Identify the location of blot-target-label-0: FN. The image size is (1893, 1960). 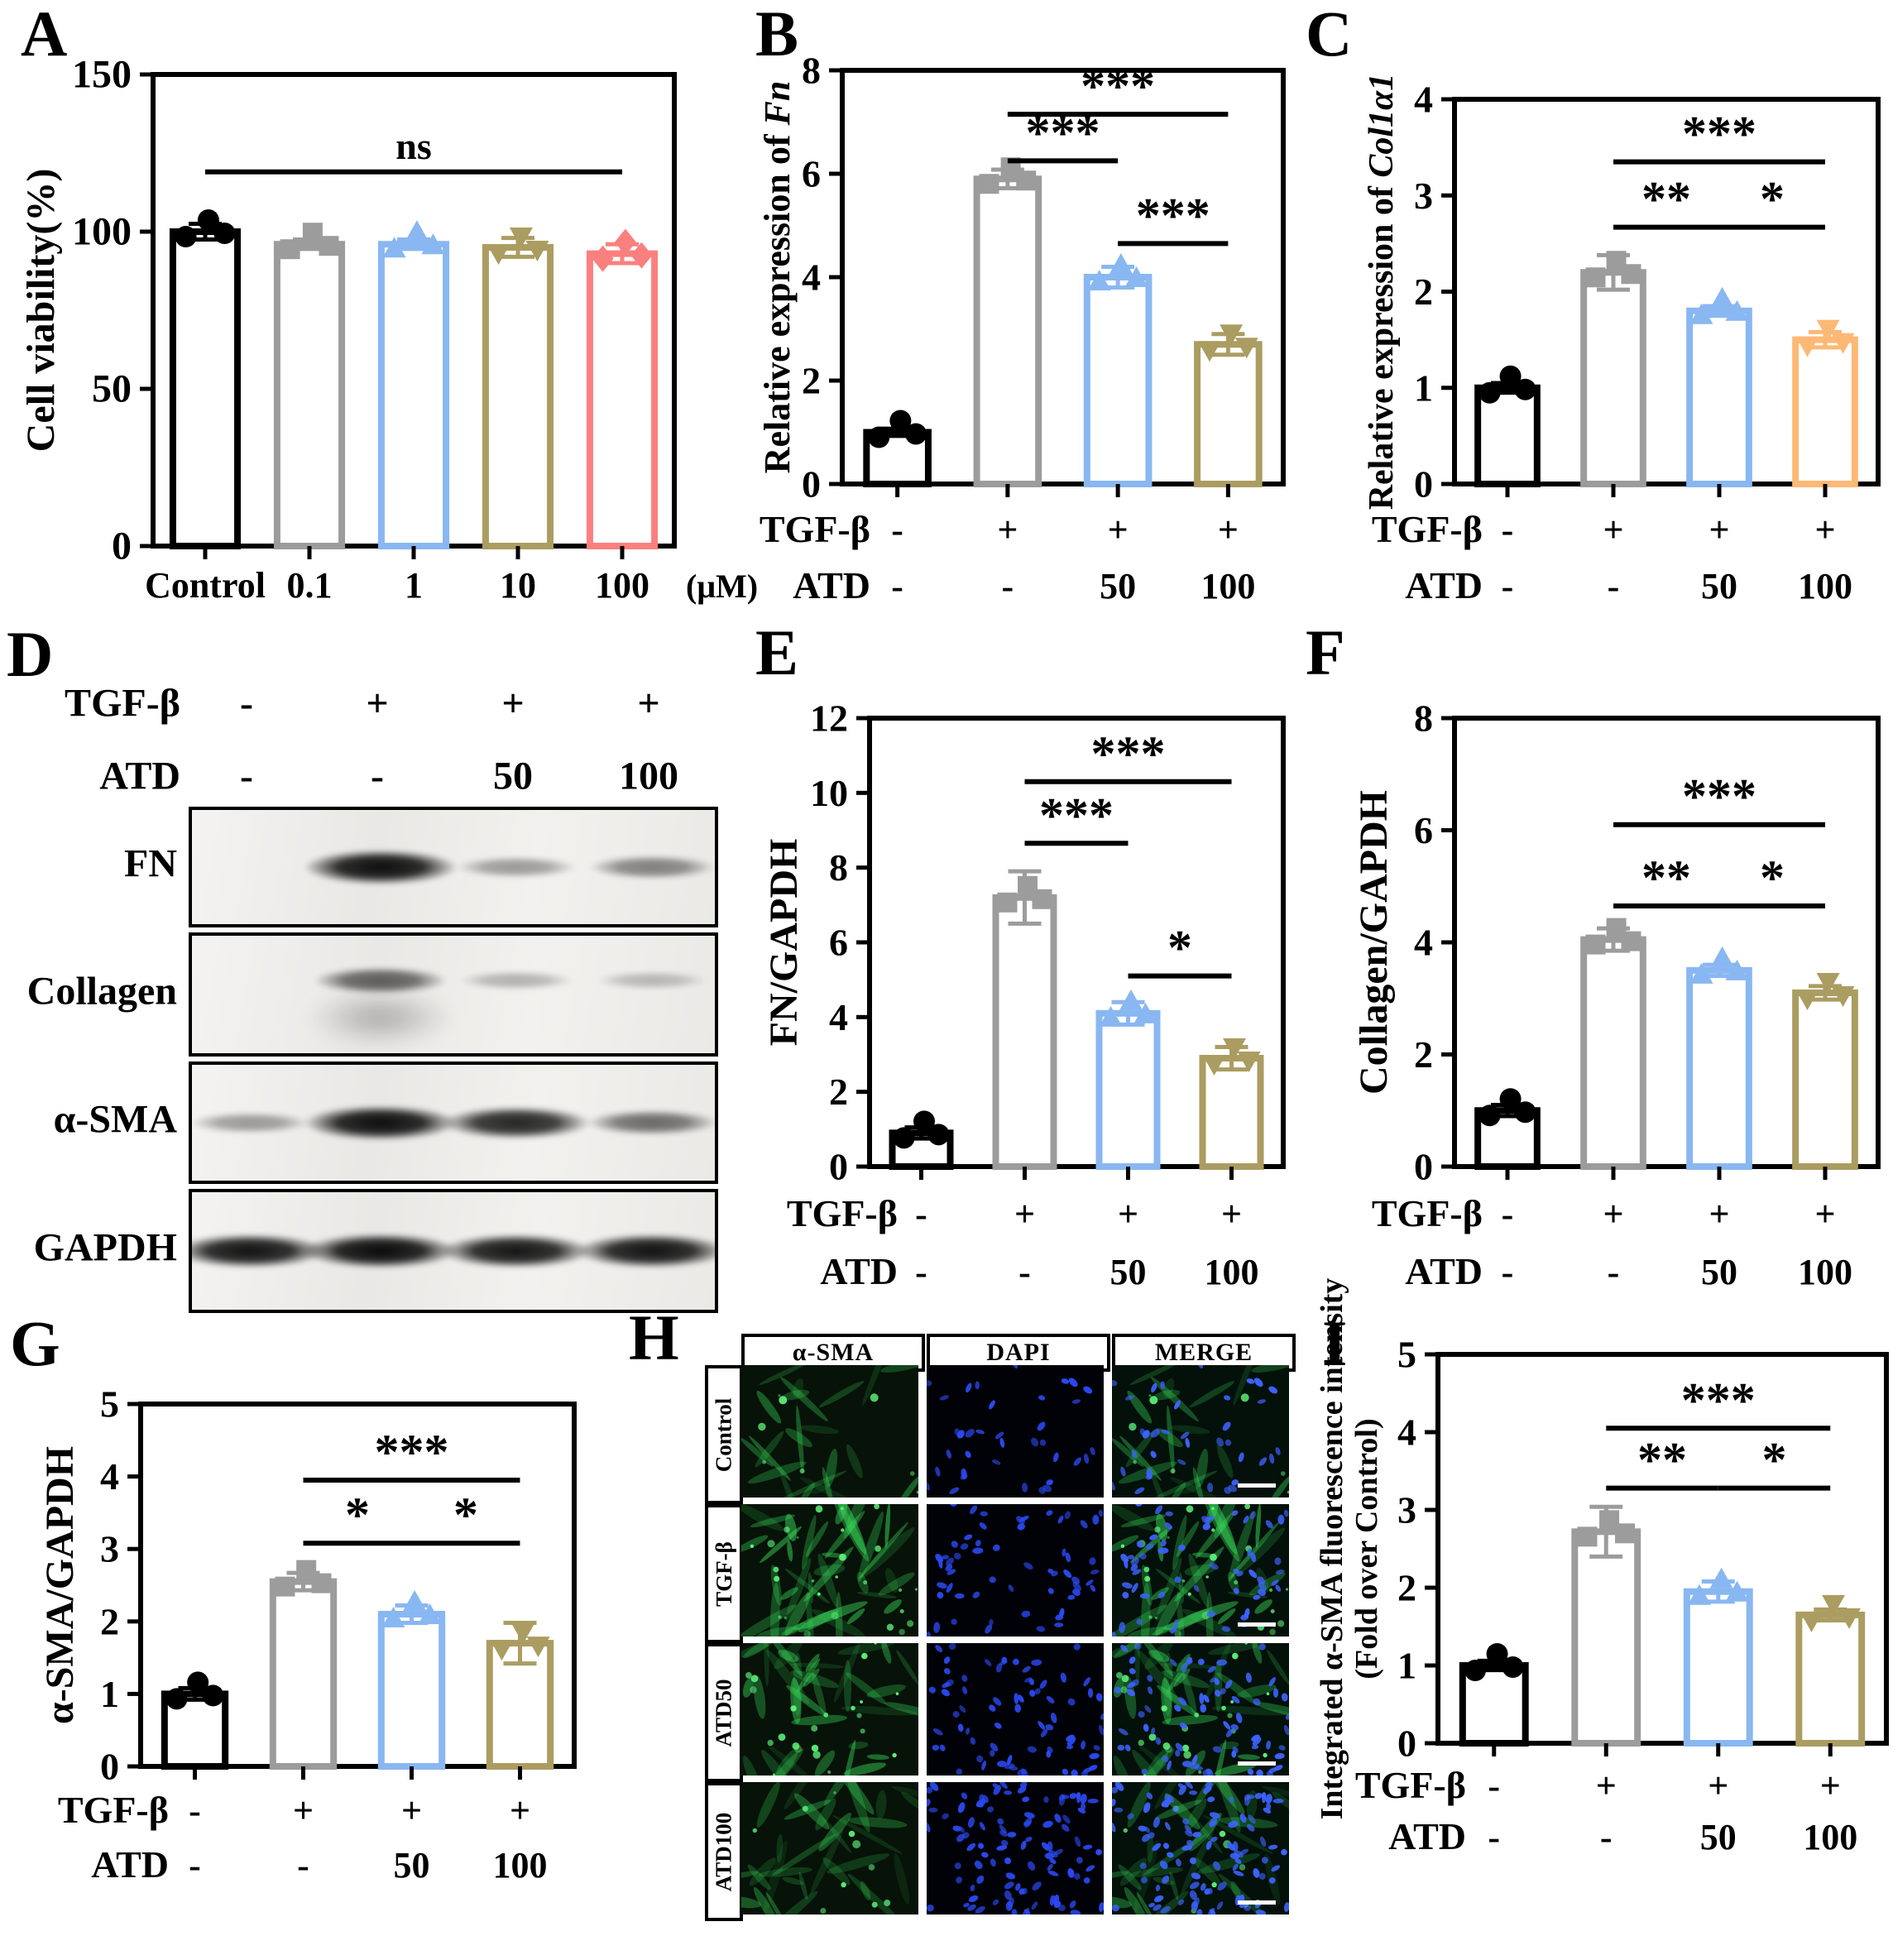
(150, 863).